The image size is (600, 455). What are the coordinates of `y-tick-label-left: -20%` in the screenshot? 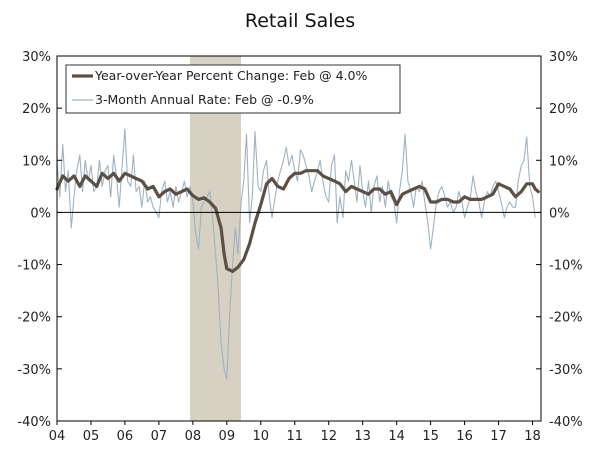 It's located at (34, 318).